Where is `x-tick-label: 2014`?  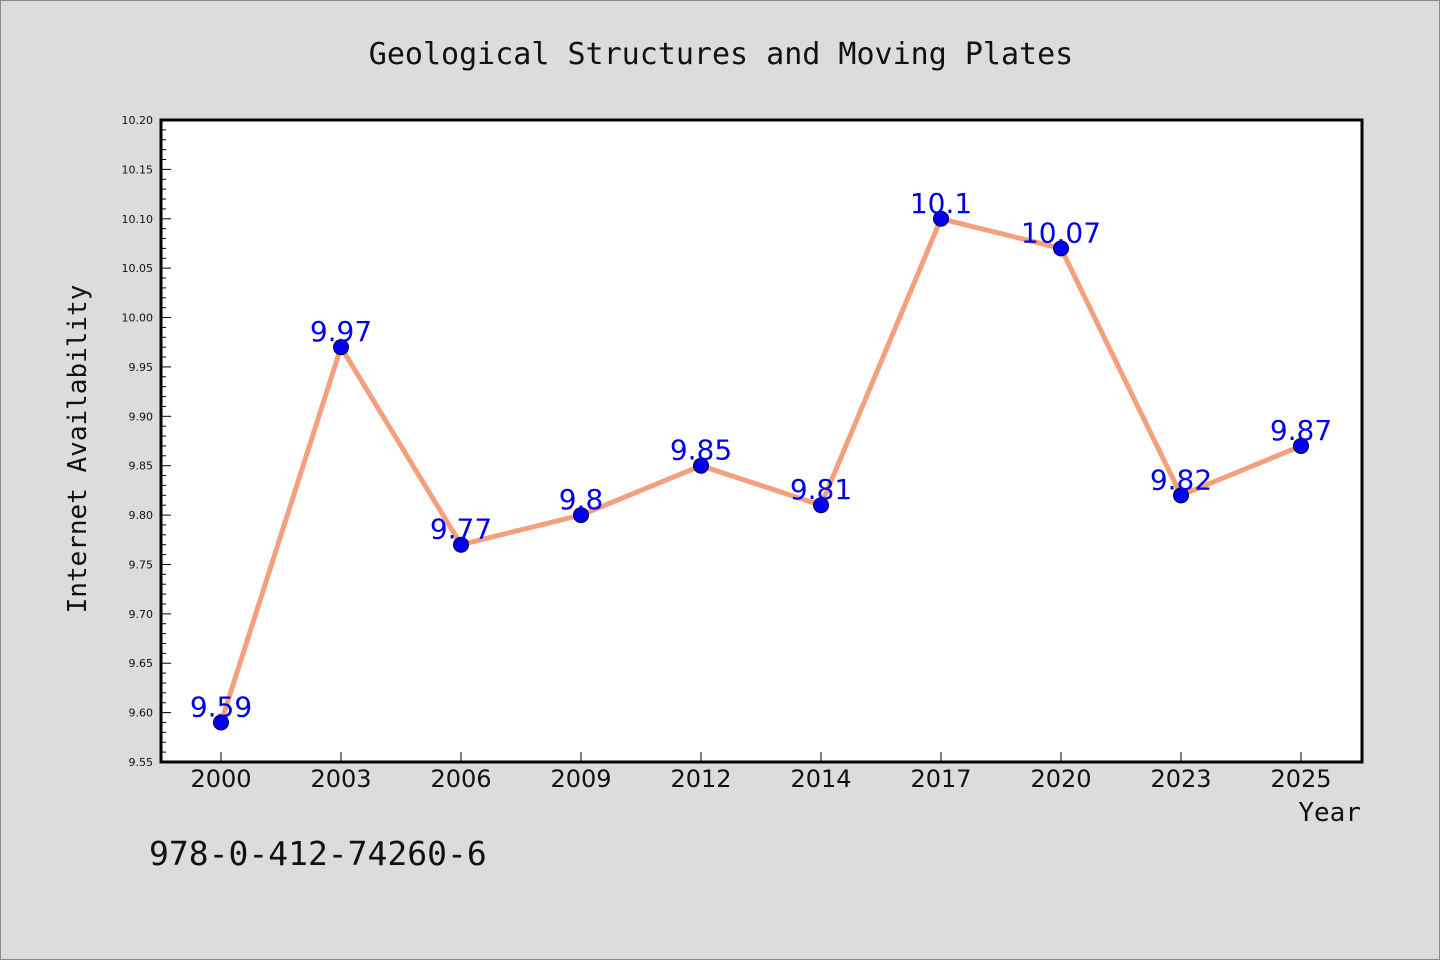
x-tick-label: 2014 is located at coordinates (820, 779).